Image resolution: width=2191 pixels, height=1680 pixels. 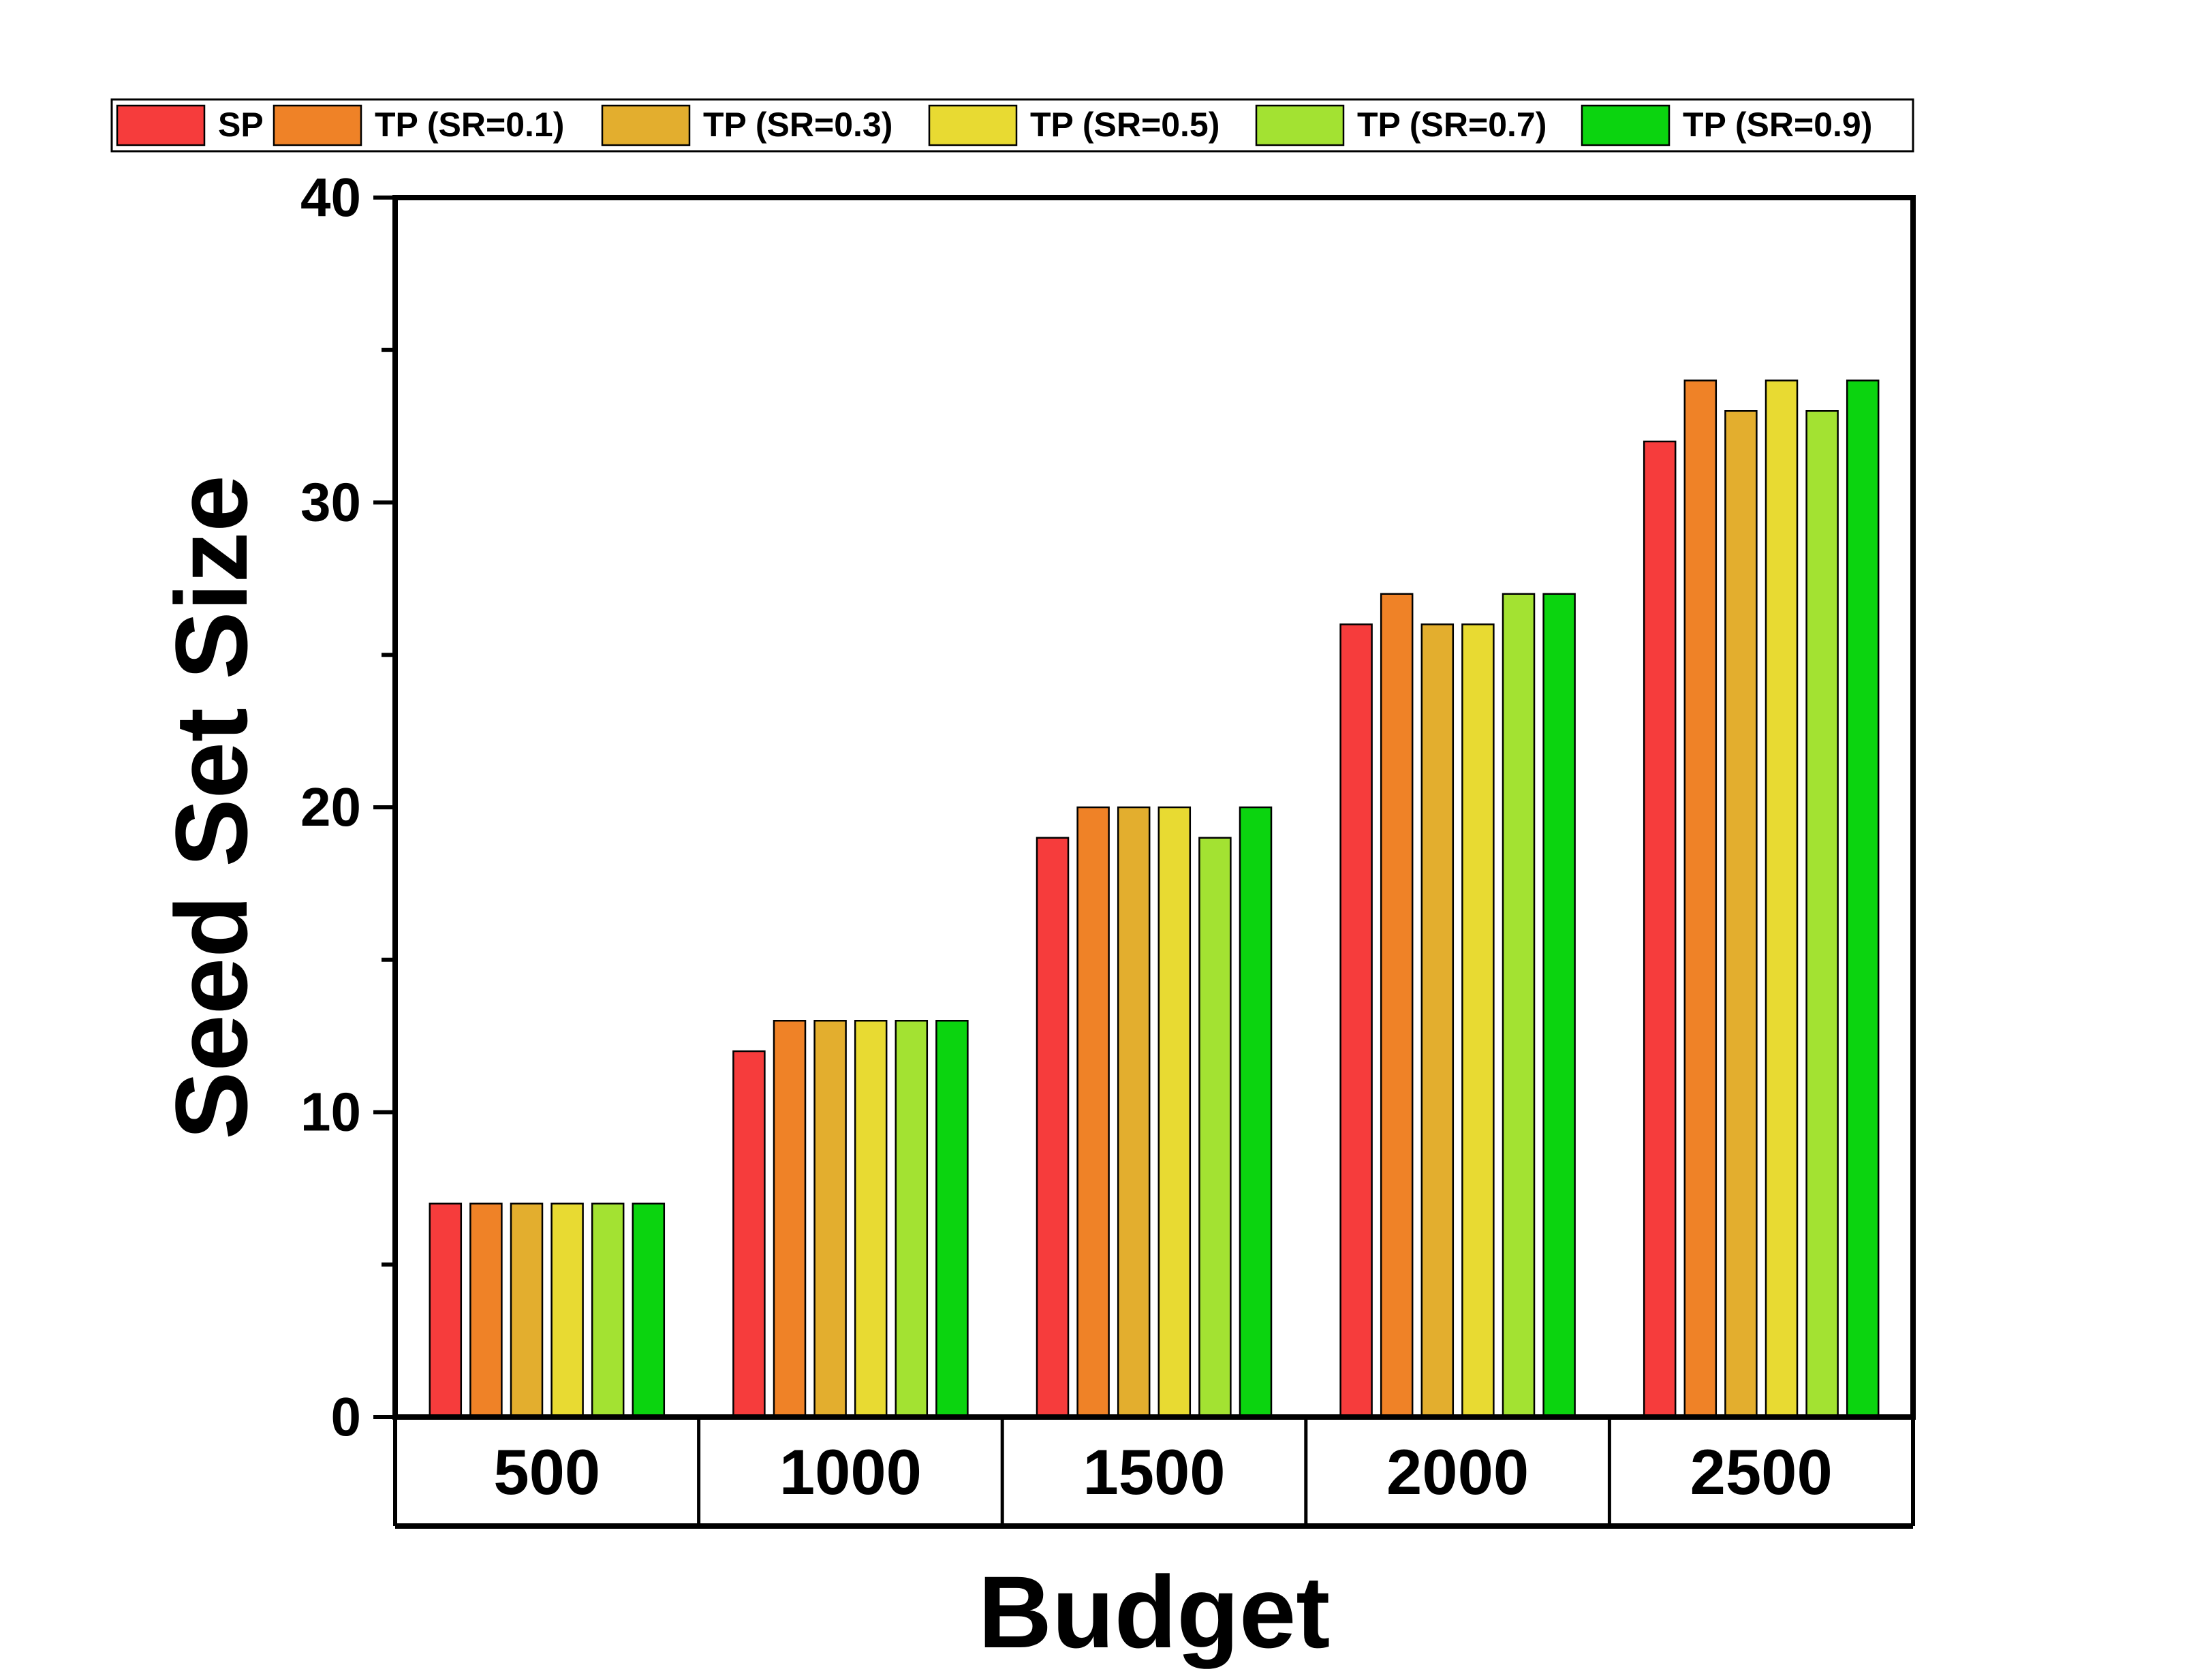 I want to click on x-tick-label: 2000, so click(x=1457, y=1472).